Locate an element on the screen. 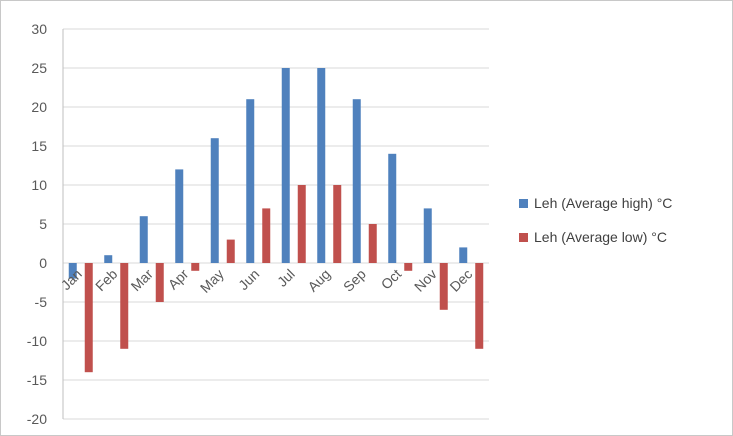  x-category-label: Dec is located at coordinates (460, 280).